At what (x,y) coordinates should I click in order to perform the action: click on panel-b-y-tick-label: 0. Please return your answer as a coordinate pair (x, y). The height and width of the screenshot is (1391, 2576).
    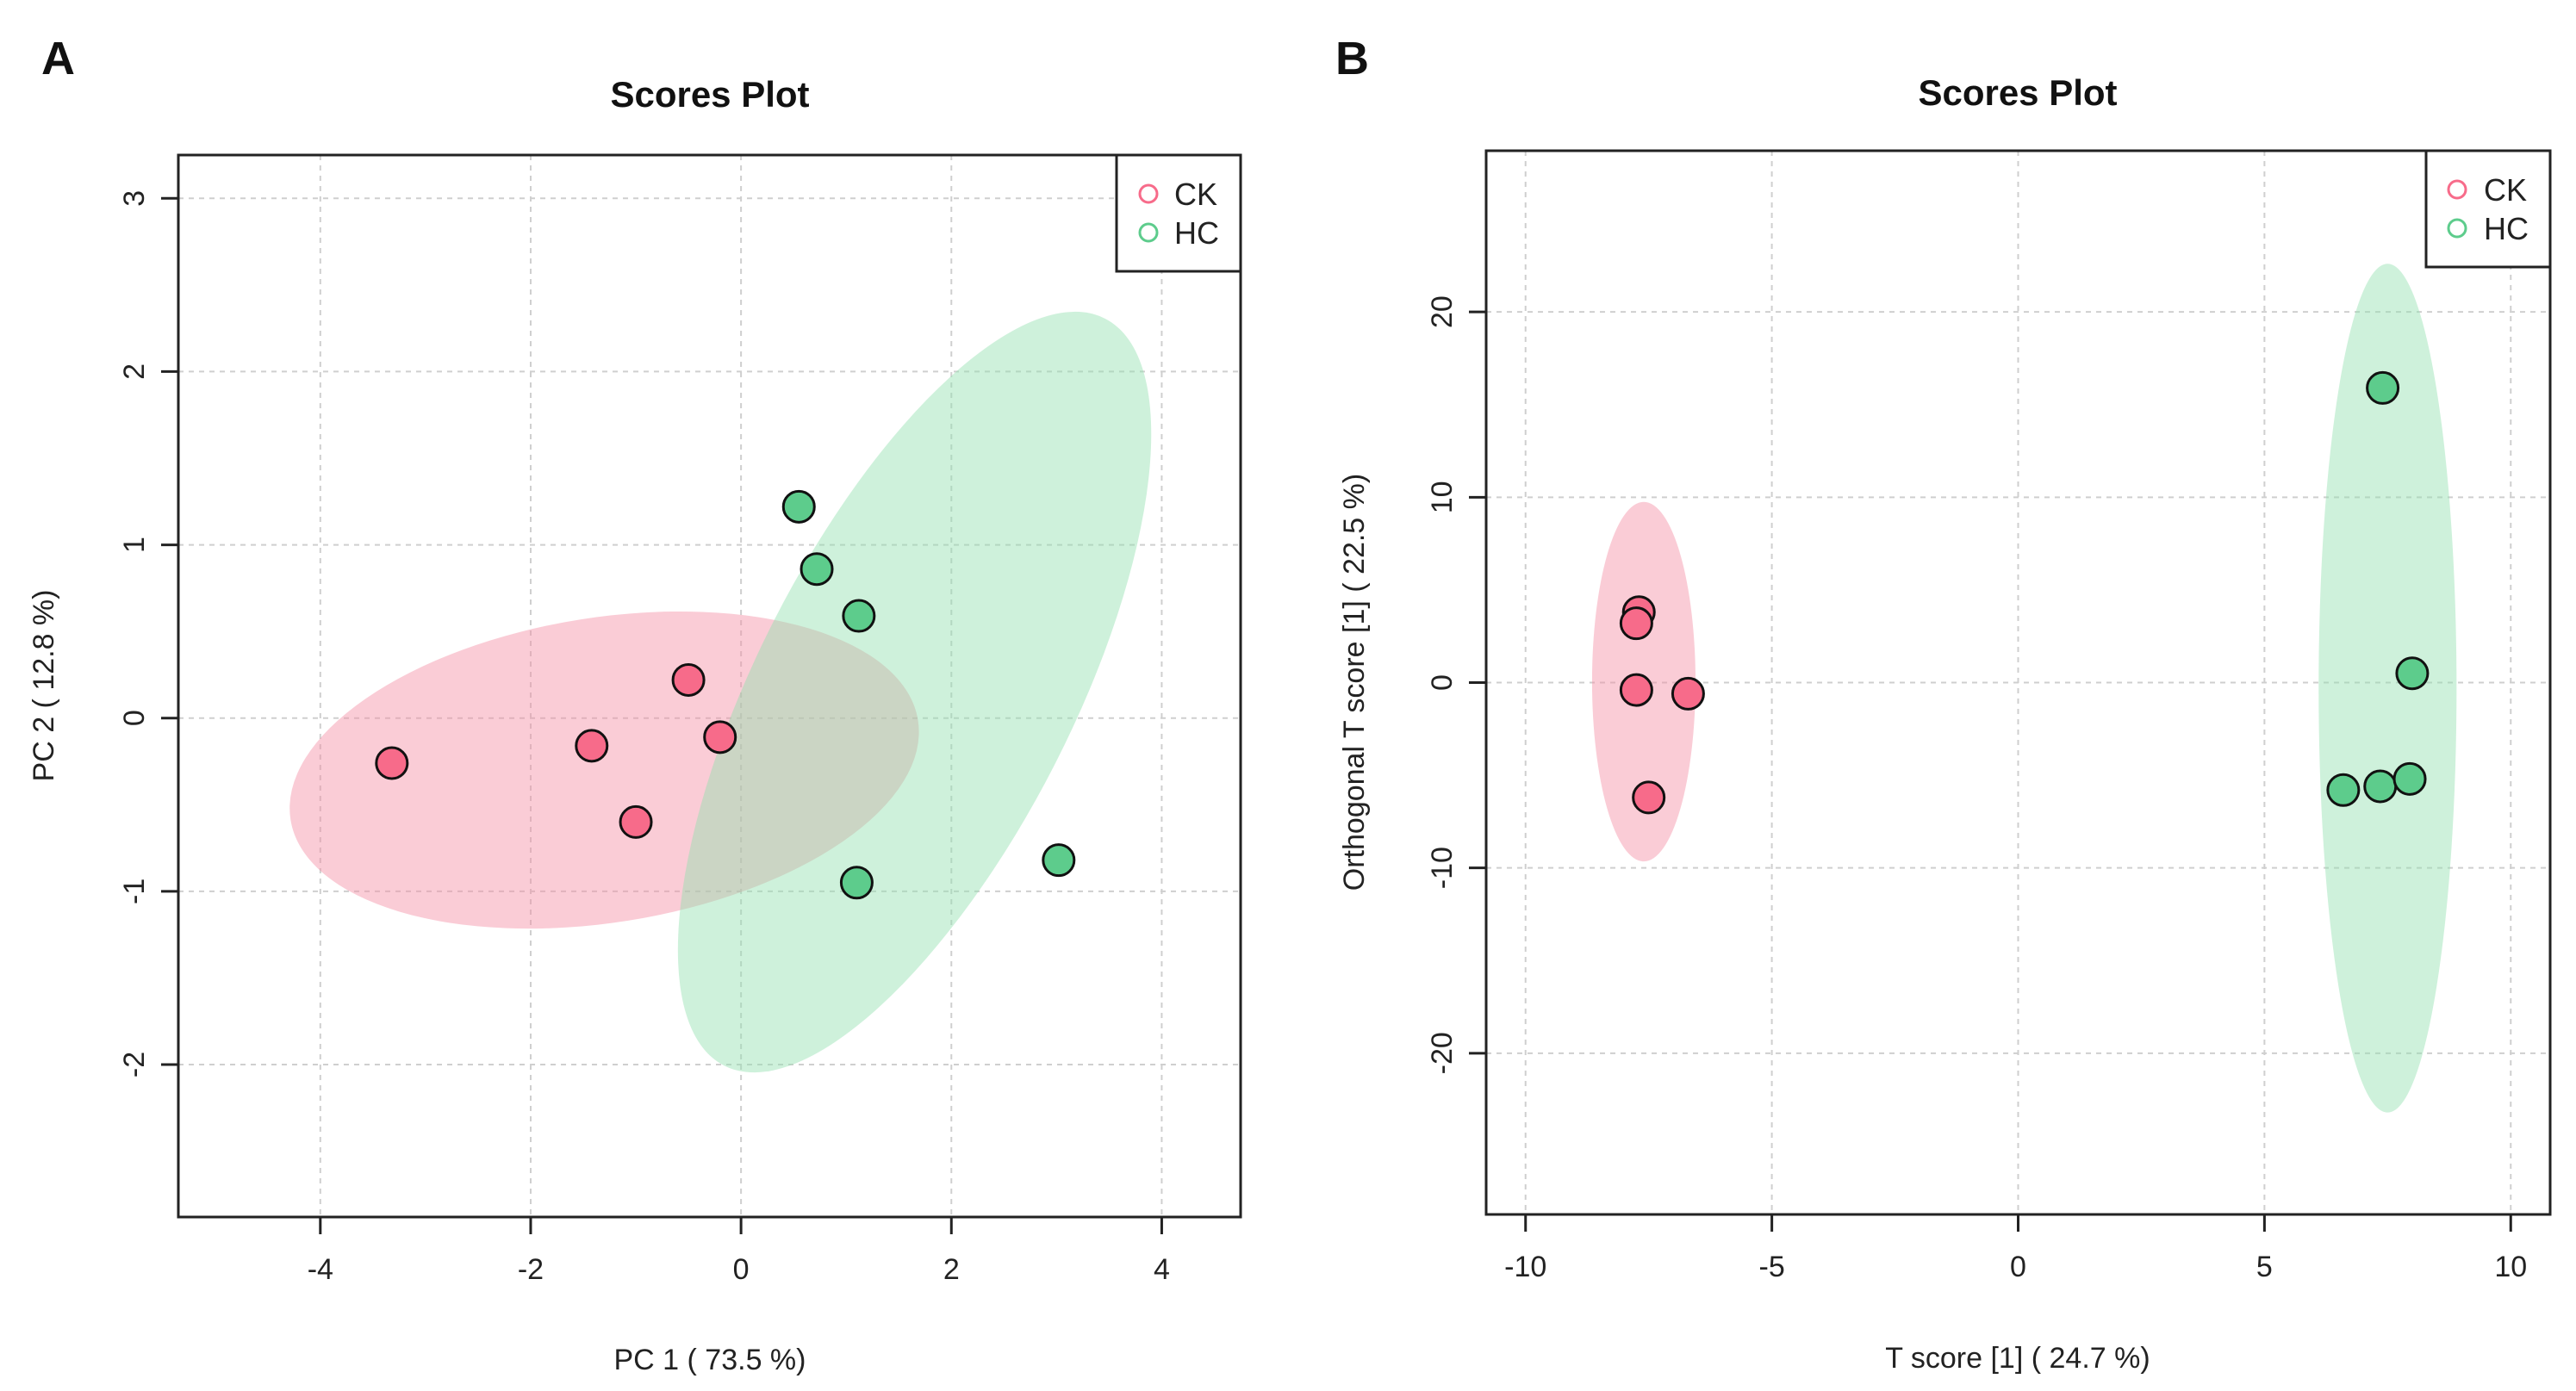
    Looking at the image, I should click on (1443, 683).